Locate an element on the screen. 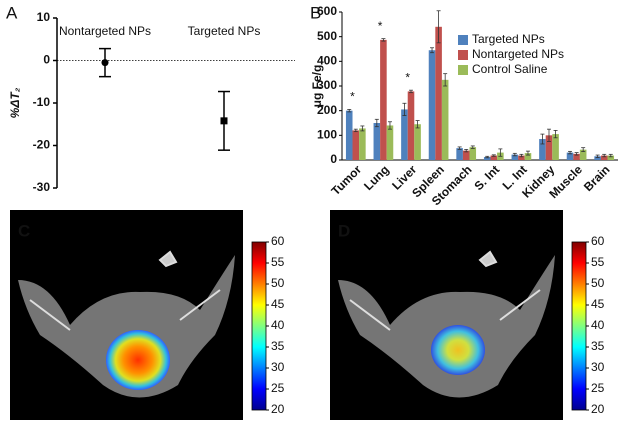 Image resolution: width=629 pixels, height=426 pixels. tissue is located at coordinates (126, 326).